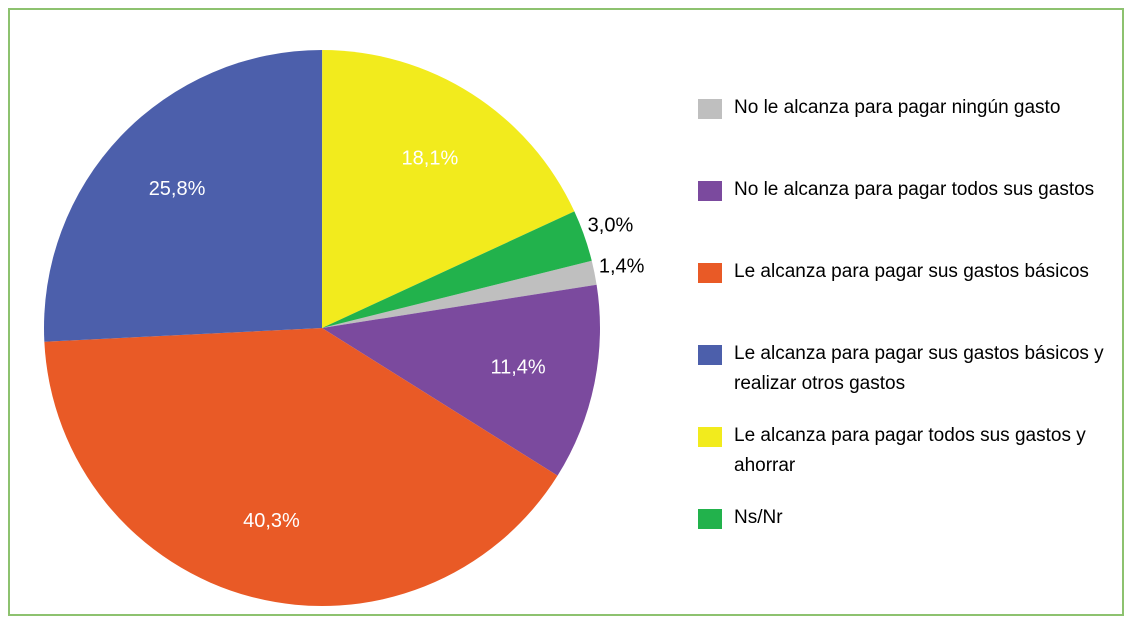 This screenshot has height=624, width=1132. Describe the element at coordinates (908, 134) in the screenshot. I see `legend-item: No le alcanza para pagar ningún gasto` at that location.